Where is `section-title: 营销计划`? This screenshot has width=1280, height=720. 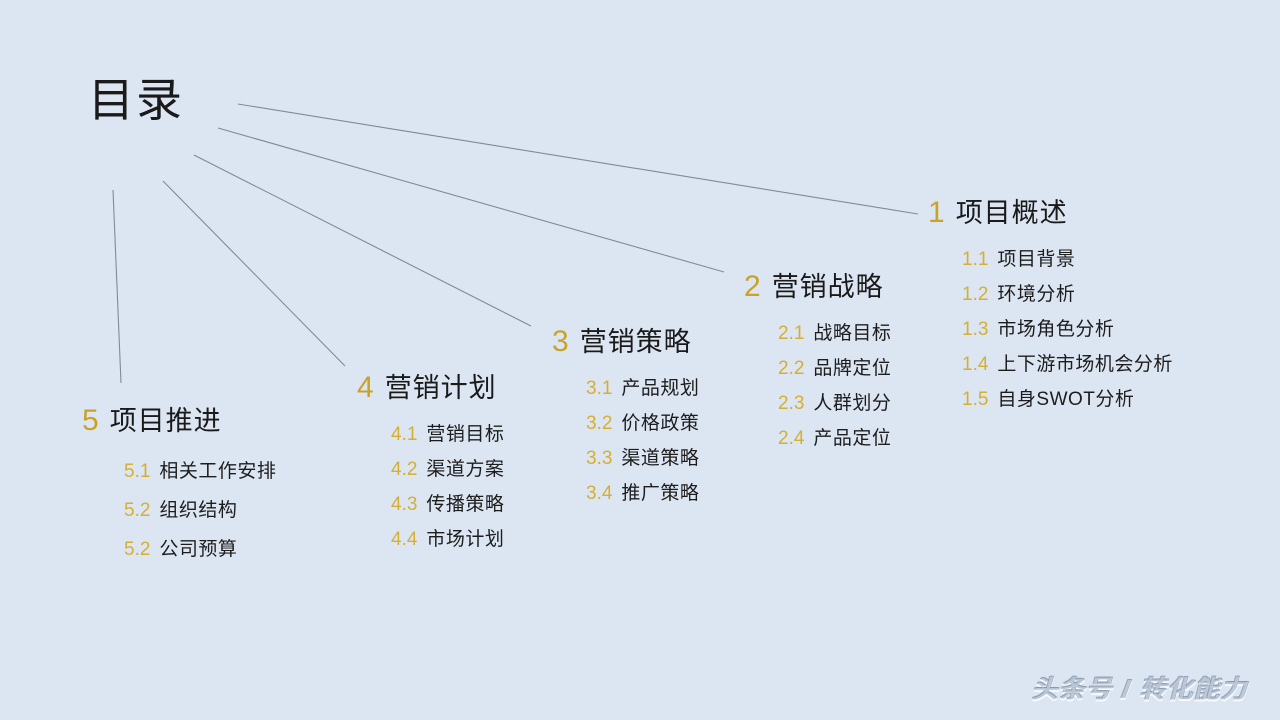 section-title: 营销计划 is located at coordinates (440, 388).